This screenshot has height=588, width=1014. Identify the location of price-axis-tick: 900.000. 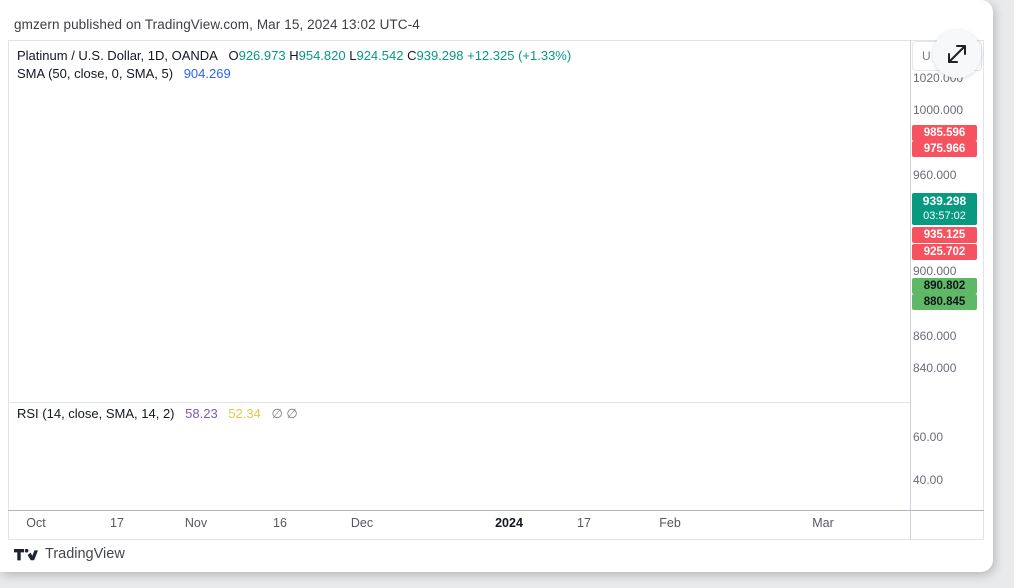
(935, 271).